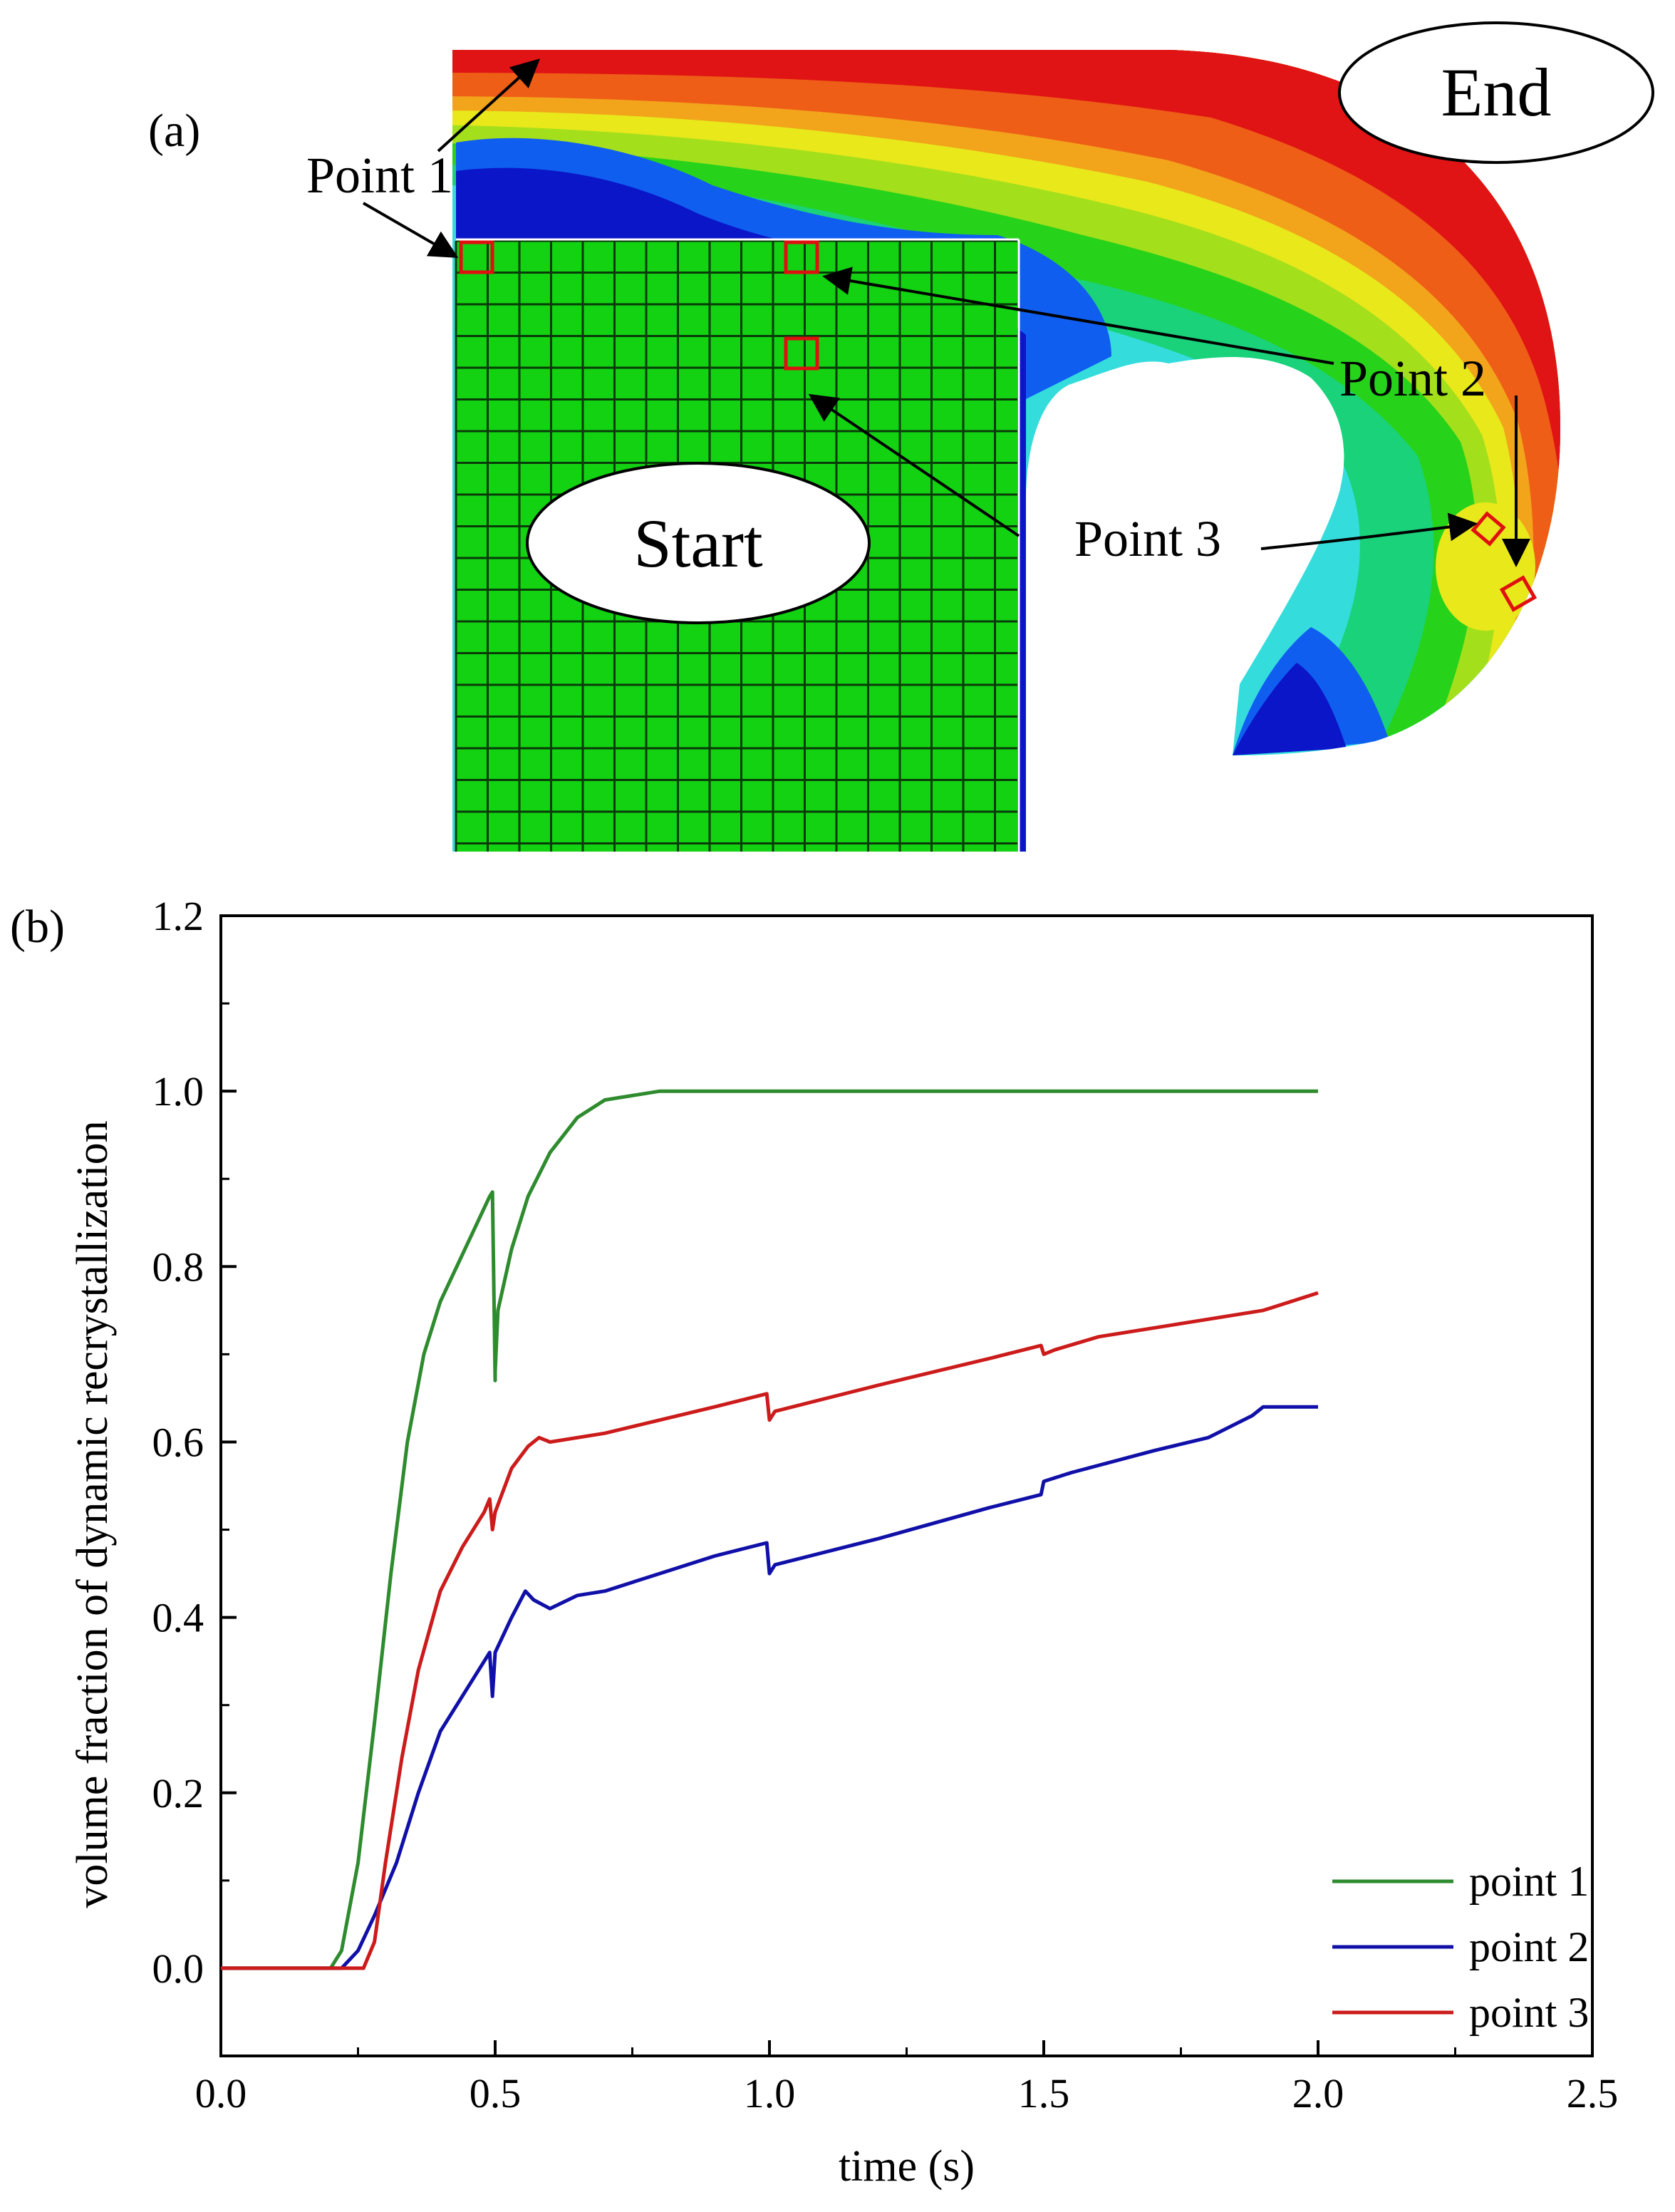 This screenshot has width=1675, height=2212. Describe the element at coordinates (1318, 2093) in the screenshot. I see `x-tick-label: 2.0` at that location.